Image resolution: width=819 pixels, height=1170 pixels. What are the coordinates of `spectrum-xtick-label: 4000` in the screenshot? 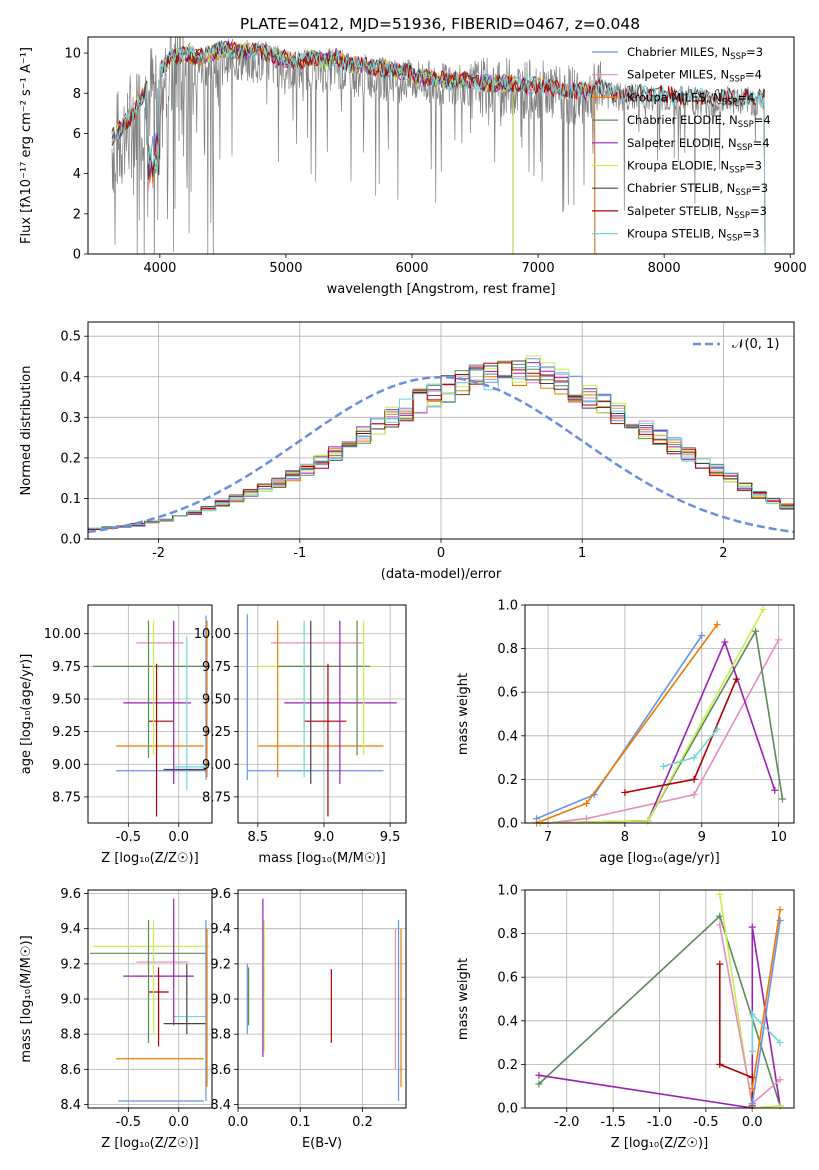 It's located at (159, 268).